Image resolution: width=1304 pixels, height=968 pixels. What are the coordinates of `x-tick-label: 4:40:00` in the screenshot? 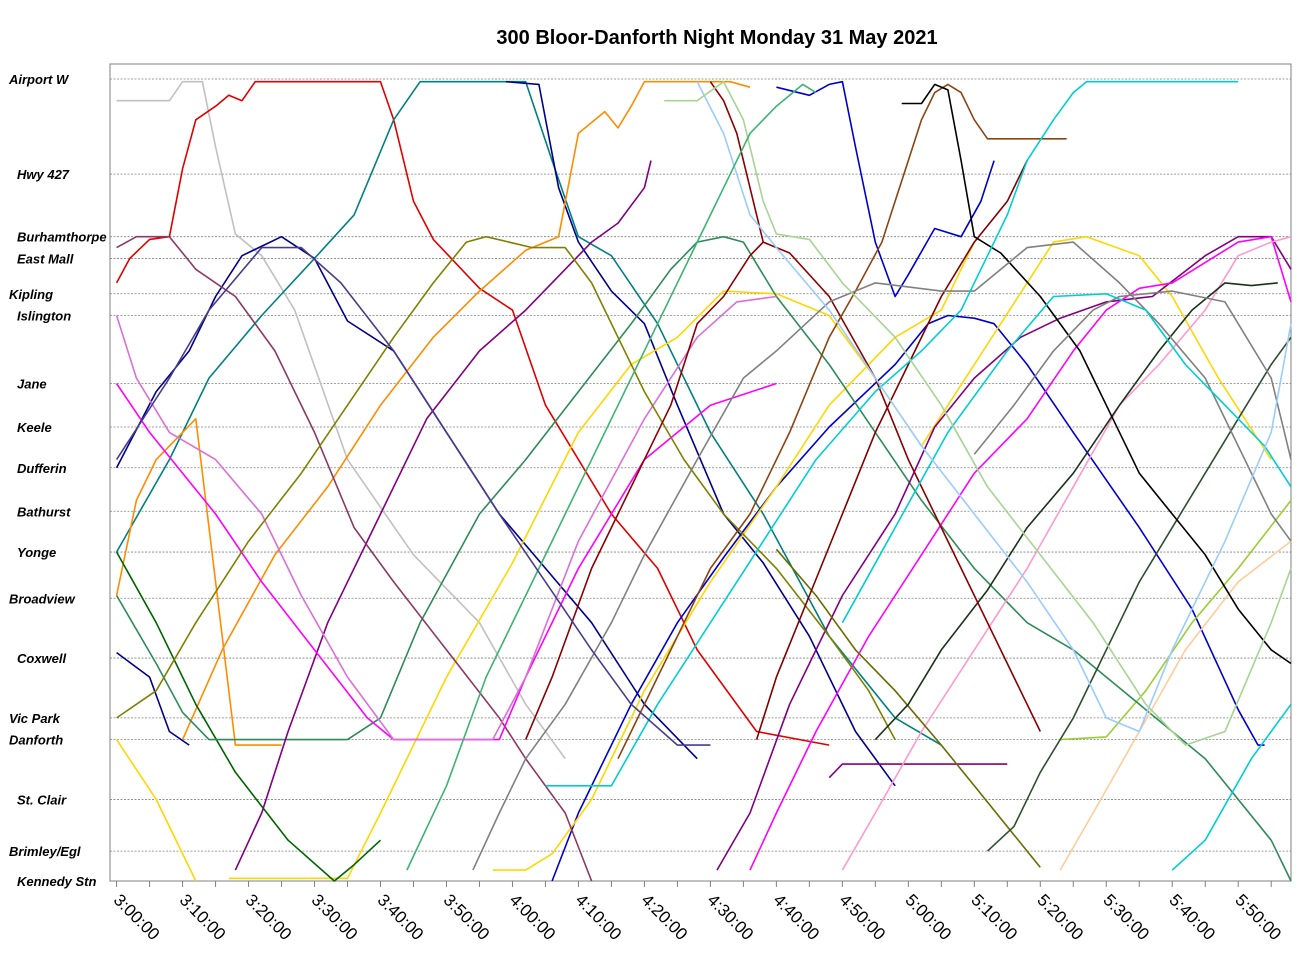 It's located at (797, 917).